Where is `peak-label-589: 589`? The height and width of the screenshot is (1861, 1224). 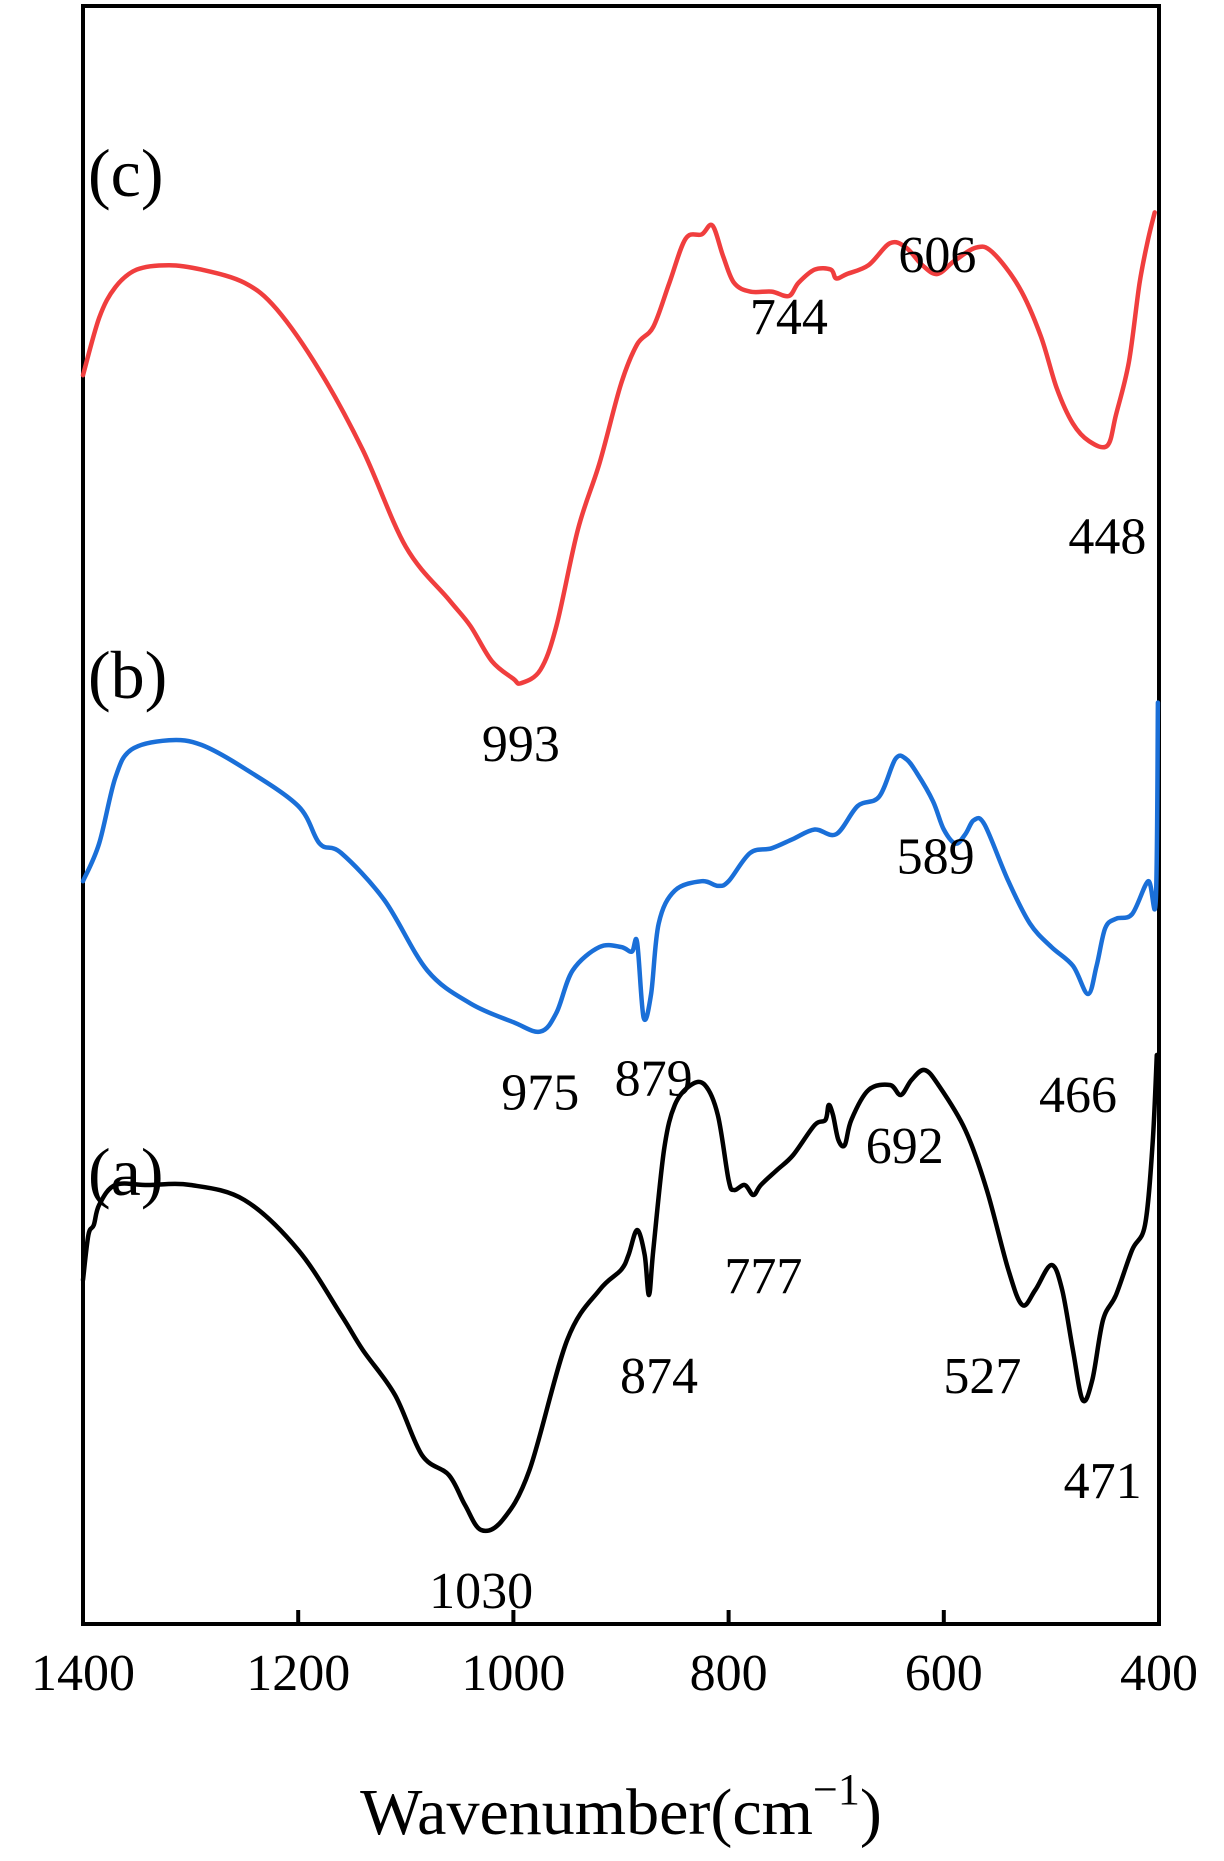 peak-label-589: 589 is located at coordinates (936, 857).